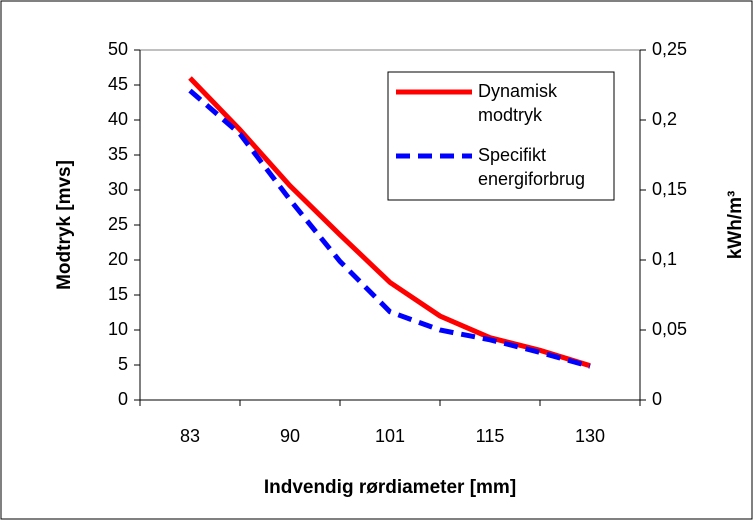 Image resolution: width=754 pixels, height=521 pixels. I want to click on legend-label-line: Specifikt, so click(512, 155).